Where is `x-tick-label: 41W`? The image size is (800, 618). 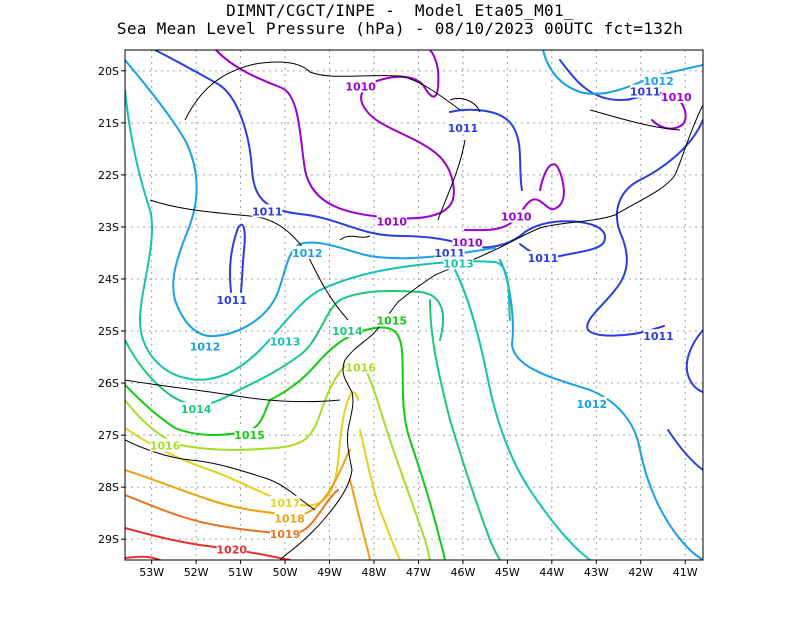
x-tick-label: 41W is located at coordinates (685, 572).